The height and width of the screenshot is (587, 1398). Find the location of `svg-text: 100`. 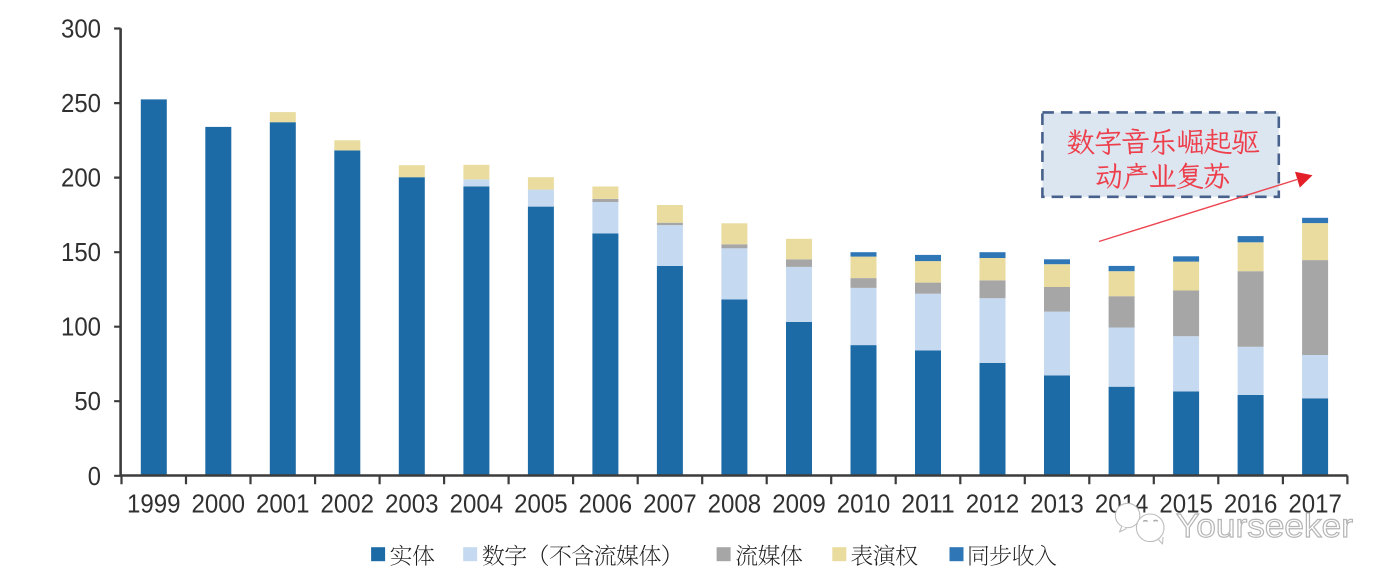

svg-text: 100 is located at coordinates (81, 328).